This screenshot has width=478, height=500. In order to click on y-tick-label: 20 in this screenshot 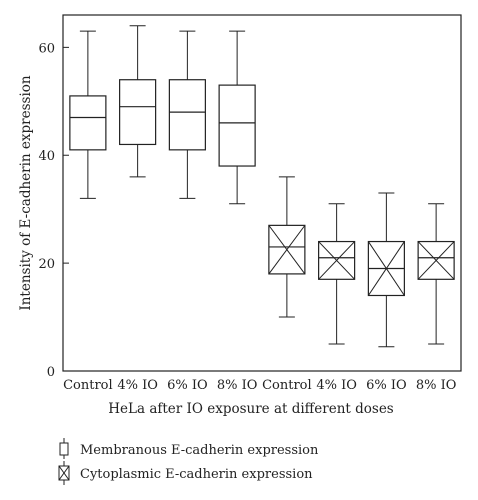, I will do `click(46, 264)`.